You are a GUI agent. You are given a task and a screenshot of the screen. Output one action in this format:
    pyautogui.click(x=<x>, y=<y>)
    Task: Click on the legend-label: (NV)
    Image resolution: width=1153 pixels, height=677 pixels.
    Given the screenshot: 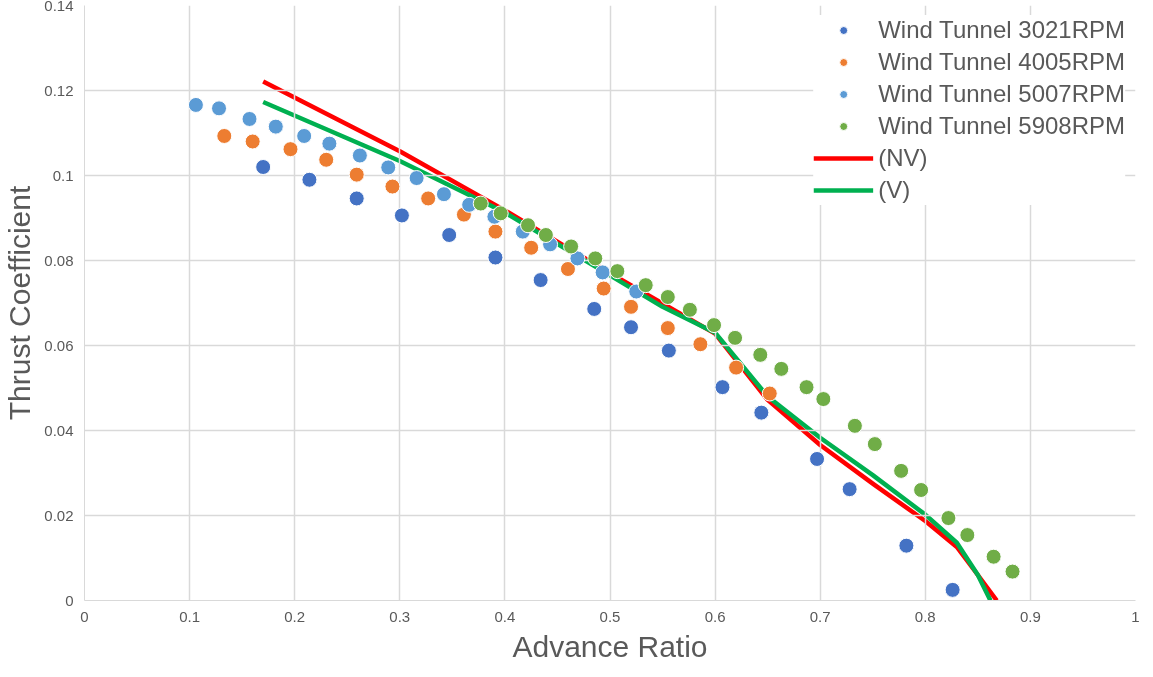 What is the action you would take?
    pyautogui.click(x=903, y=158)
    